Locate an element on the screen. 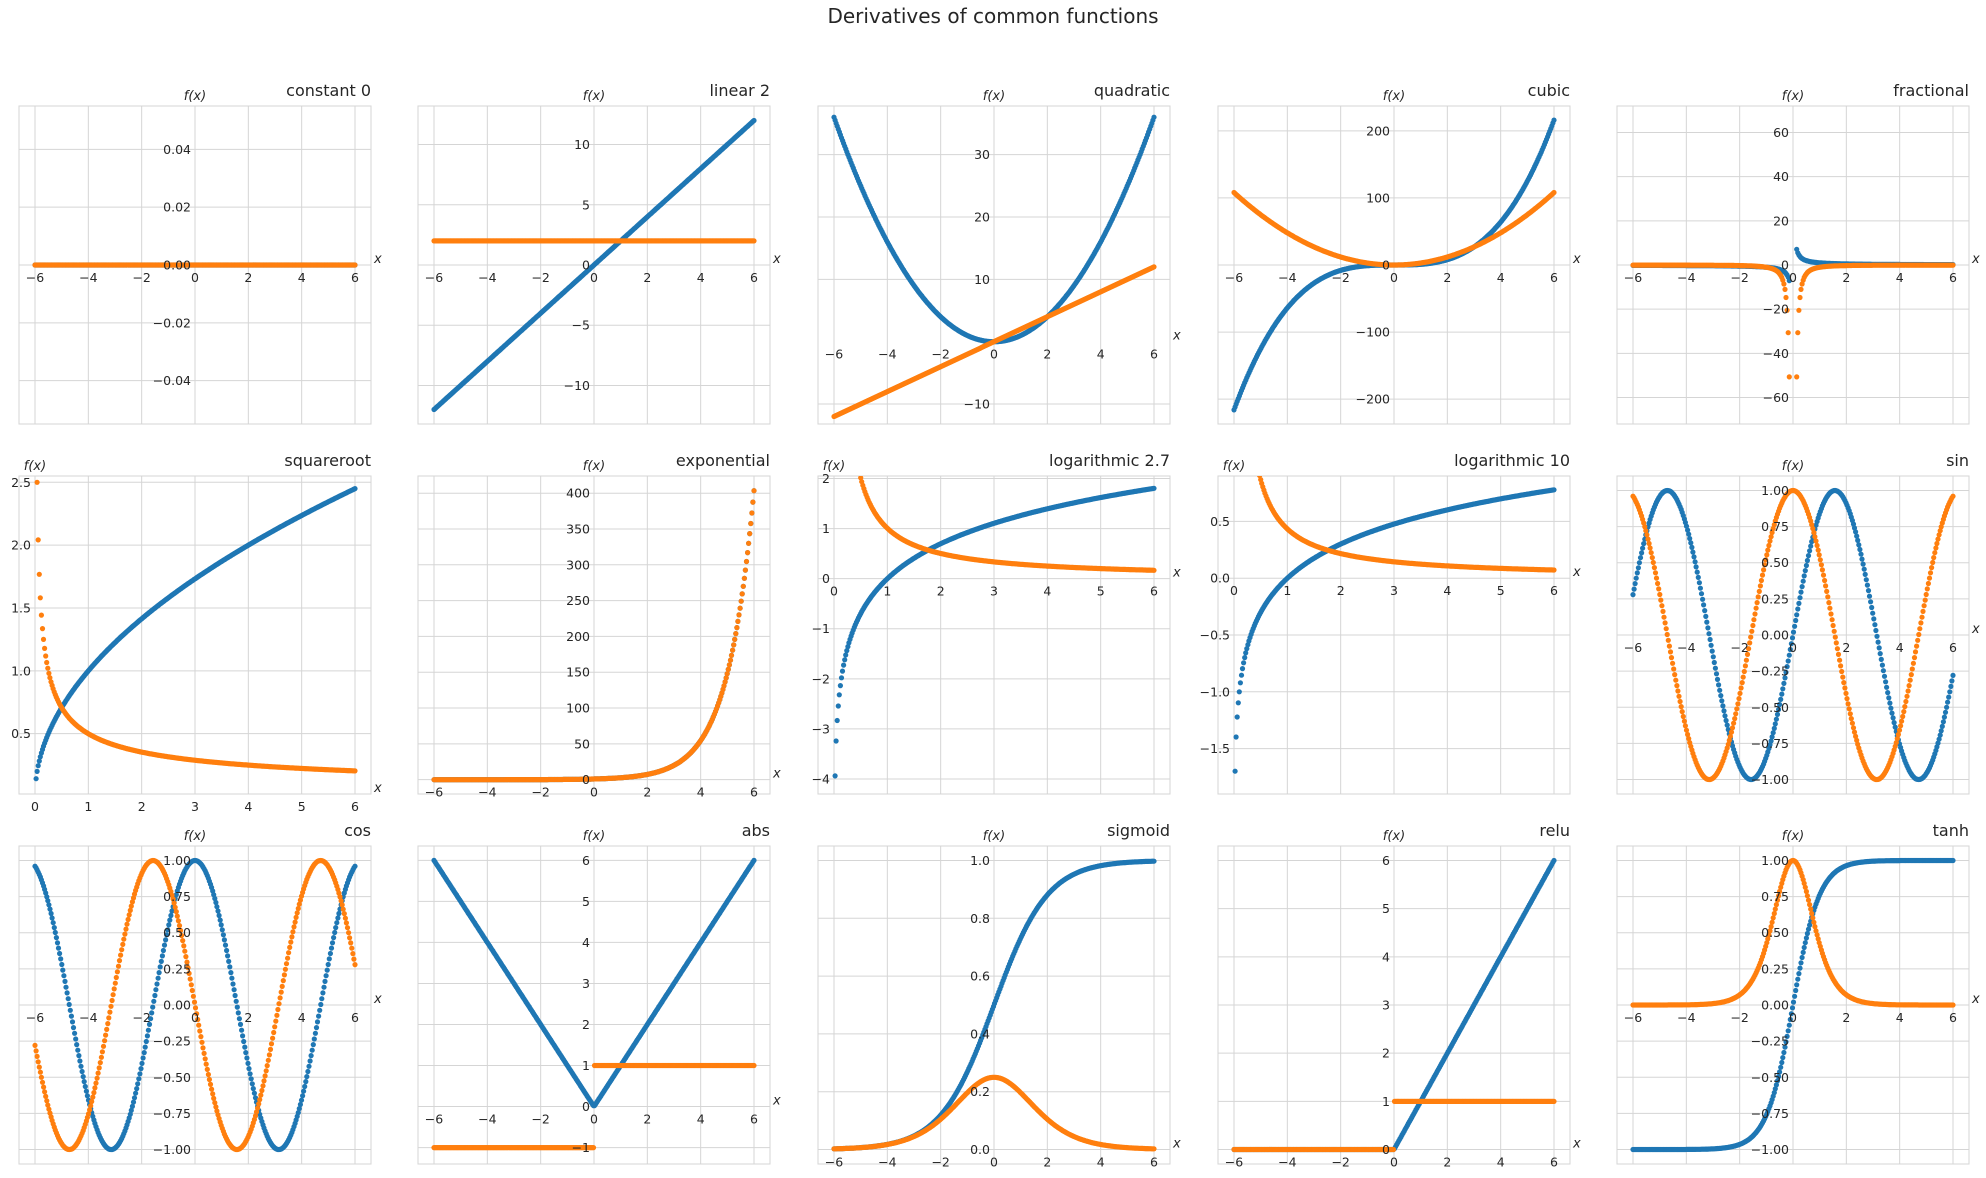  y-tick-label: −10 is located at coordinates (977, 404).